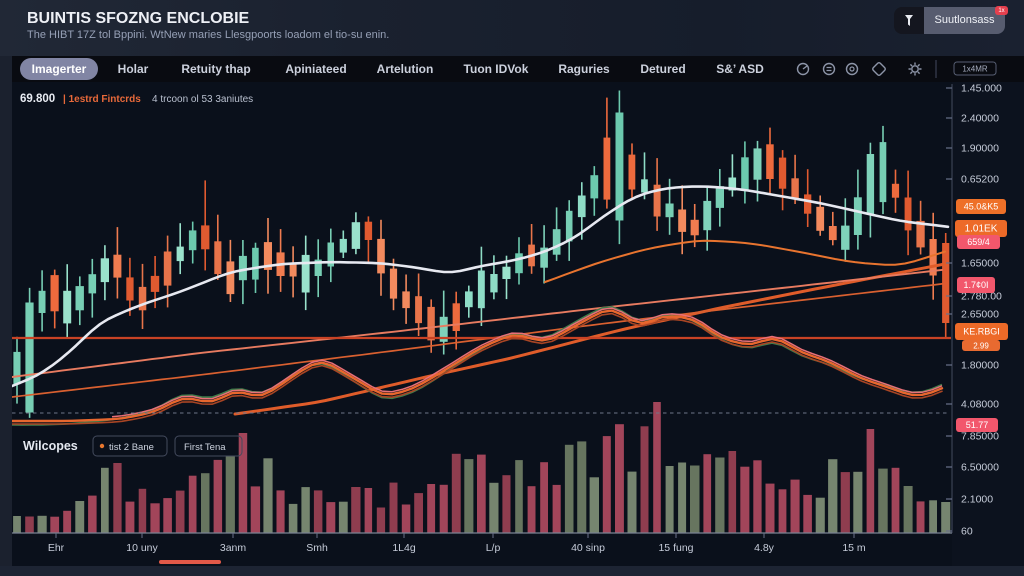 The width and height of the screenshot is (1024, 576). I want to click on svg-text: tist 2 Bane, so click(131, 447).